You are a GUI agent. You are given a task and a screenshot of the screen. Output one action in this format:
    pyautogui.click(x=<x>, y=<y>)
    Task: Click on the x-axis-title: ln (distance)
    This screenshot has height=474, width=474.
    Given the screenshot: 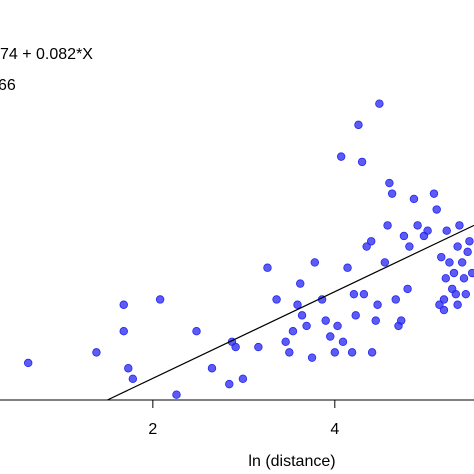 What is the action you would take?
    pyautogui.click(x=291, y=461)
    